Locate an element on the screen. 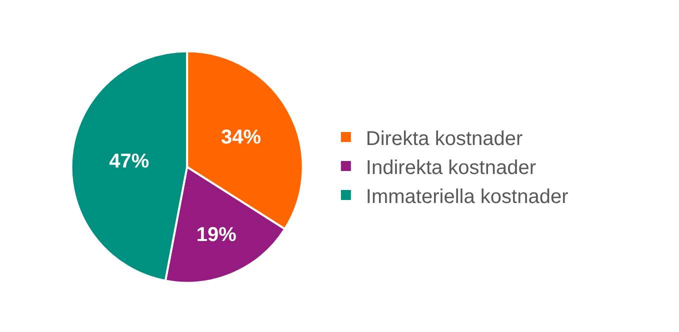 The height and width of the screenshot is (332, 679). data-label: 34% is located at coordinates (241, 137).